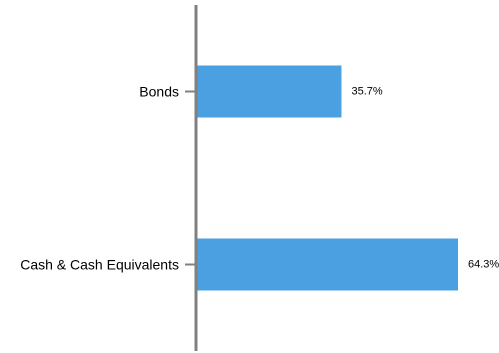 The width and height of the screenshot is (499, 353). I want to click on value-label-0: 35.7%, so click(366, 92).